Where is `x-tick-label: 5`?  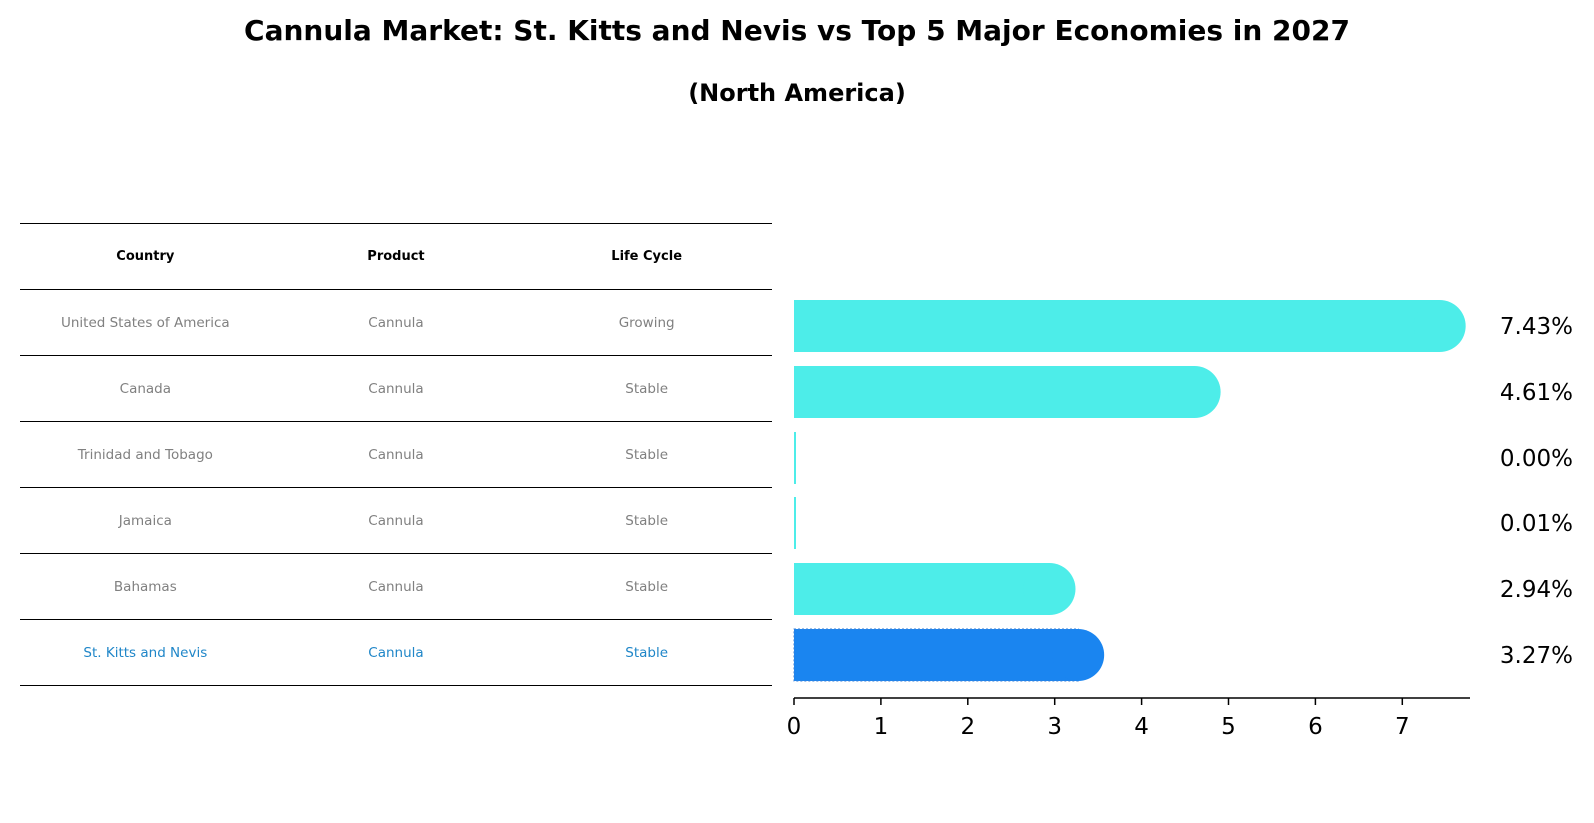
x-tick-label: 5 is located at coordinates (1228, 727).